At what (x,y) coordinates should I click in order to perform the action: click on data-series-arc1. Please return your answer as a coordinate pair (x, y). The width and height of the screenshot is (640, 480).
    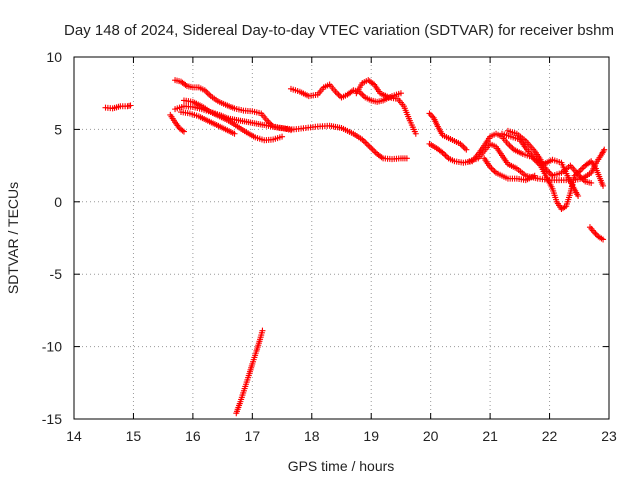
    Looking at the image, I should click on (118, 107).